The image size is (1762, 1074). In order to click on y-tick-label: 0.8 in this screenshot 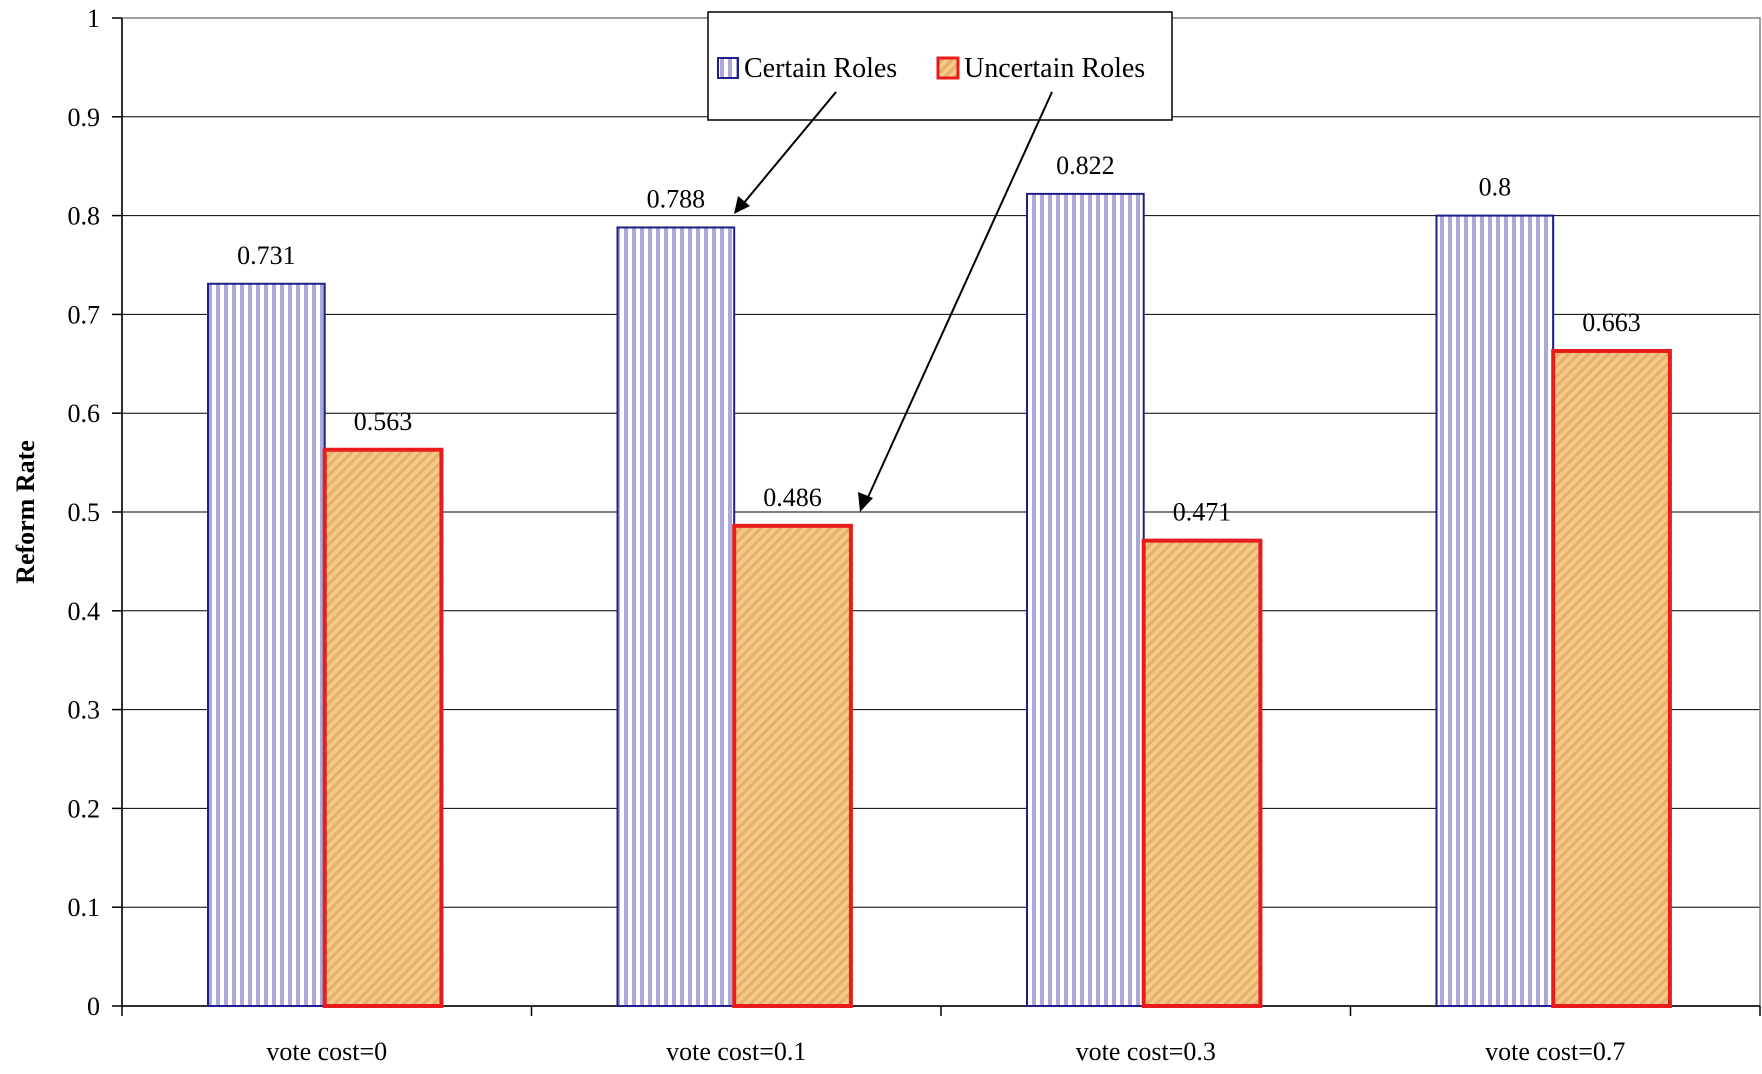, I will do `click(84, 216)`.